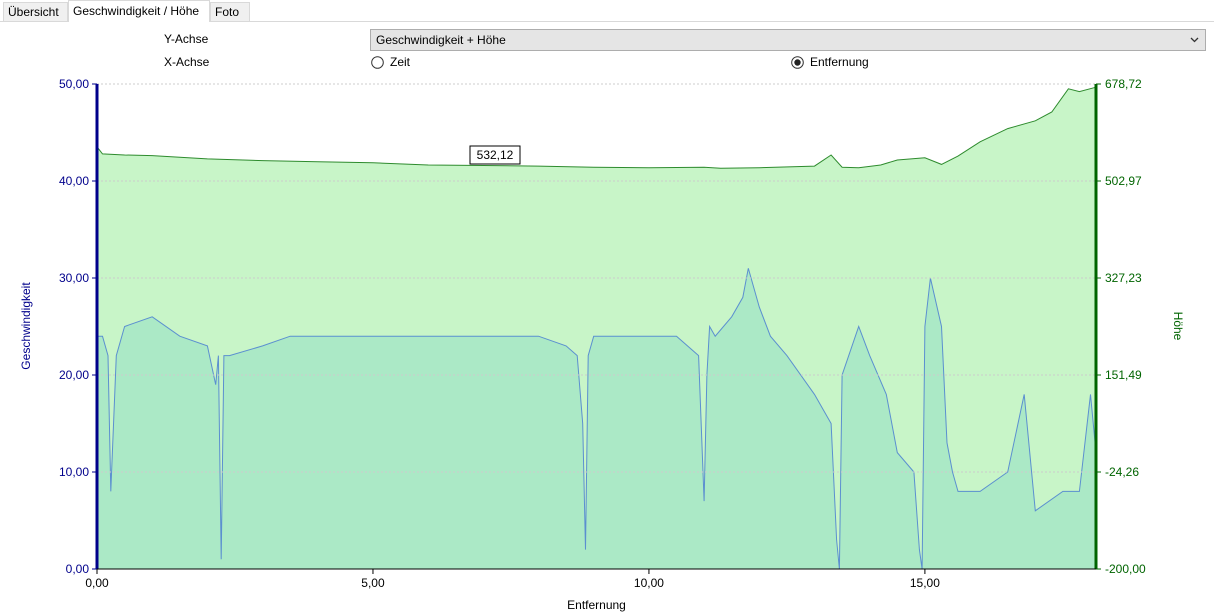 Image resolution: width=1214 pixels, height=616 pixels. I want to click on tab-speed-elevation: Geschwindigkeit / Höhe, so click(139, 11).